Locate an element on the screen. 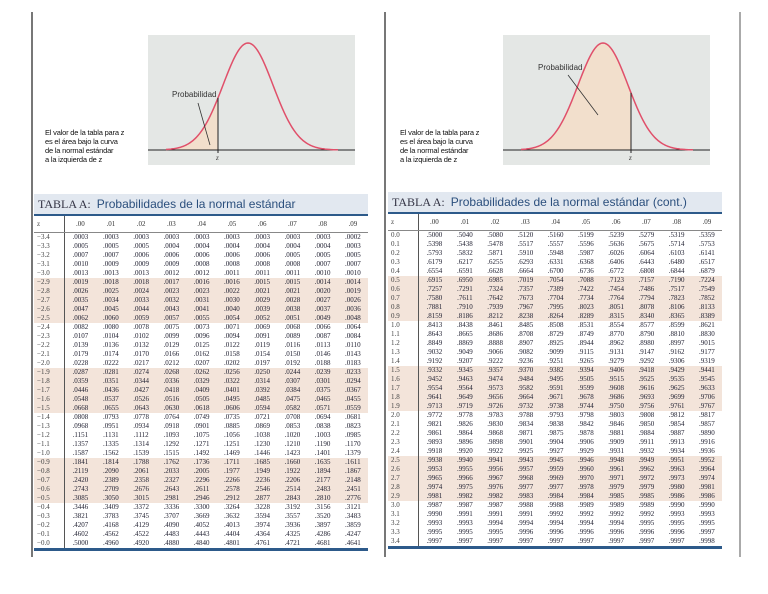 The image size is (768, 594). table-cell: .0013 is located at coordinates (110, 273).